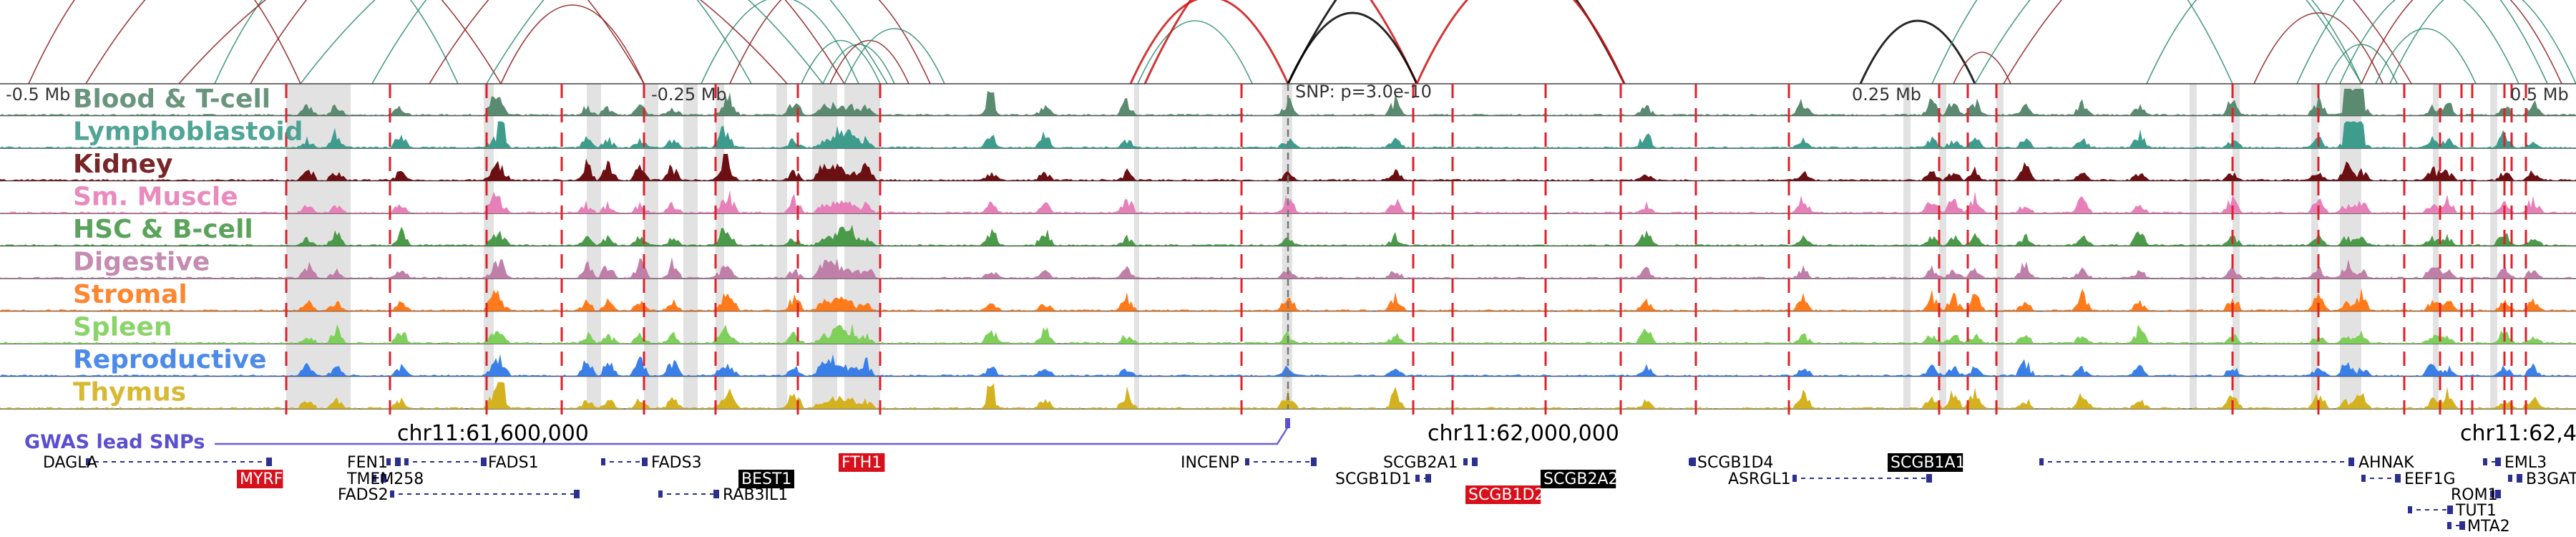 The height and width of the screenshot is (537, 2576). I want to click on track-label: Digestive, so click(141, 262).